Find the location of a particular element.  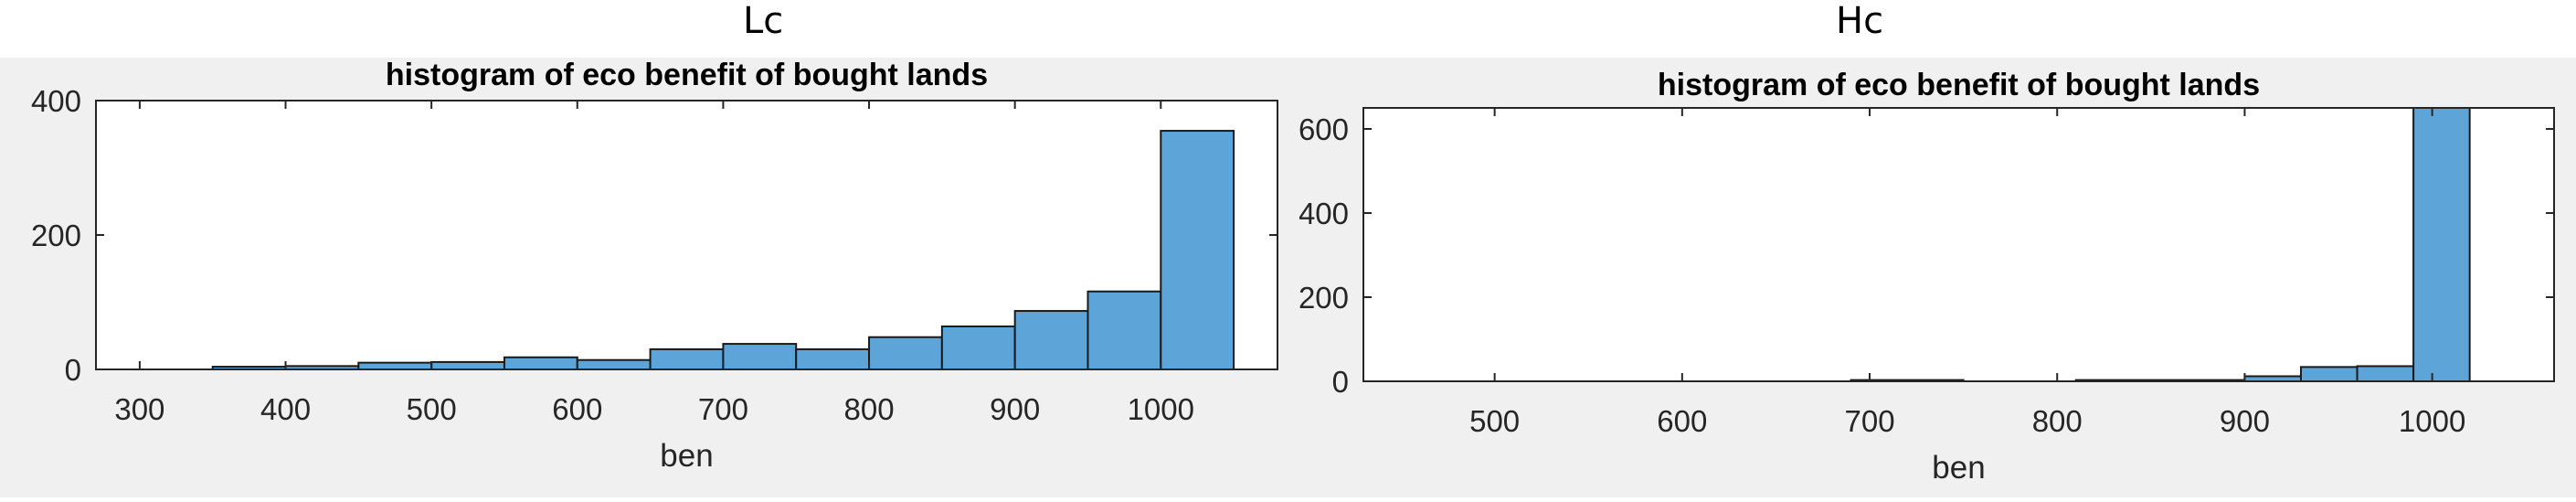

x-tick-label-hc-3: 800 is located at coordinates (2057, 421).